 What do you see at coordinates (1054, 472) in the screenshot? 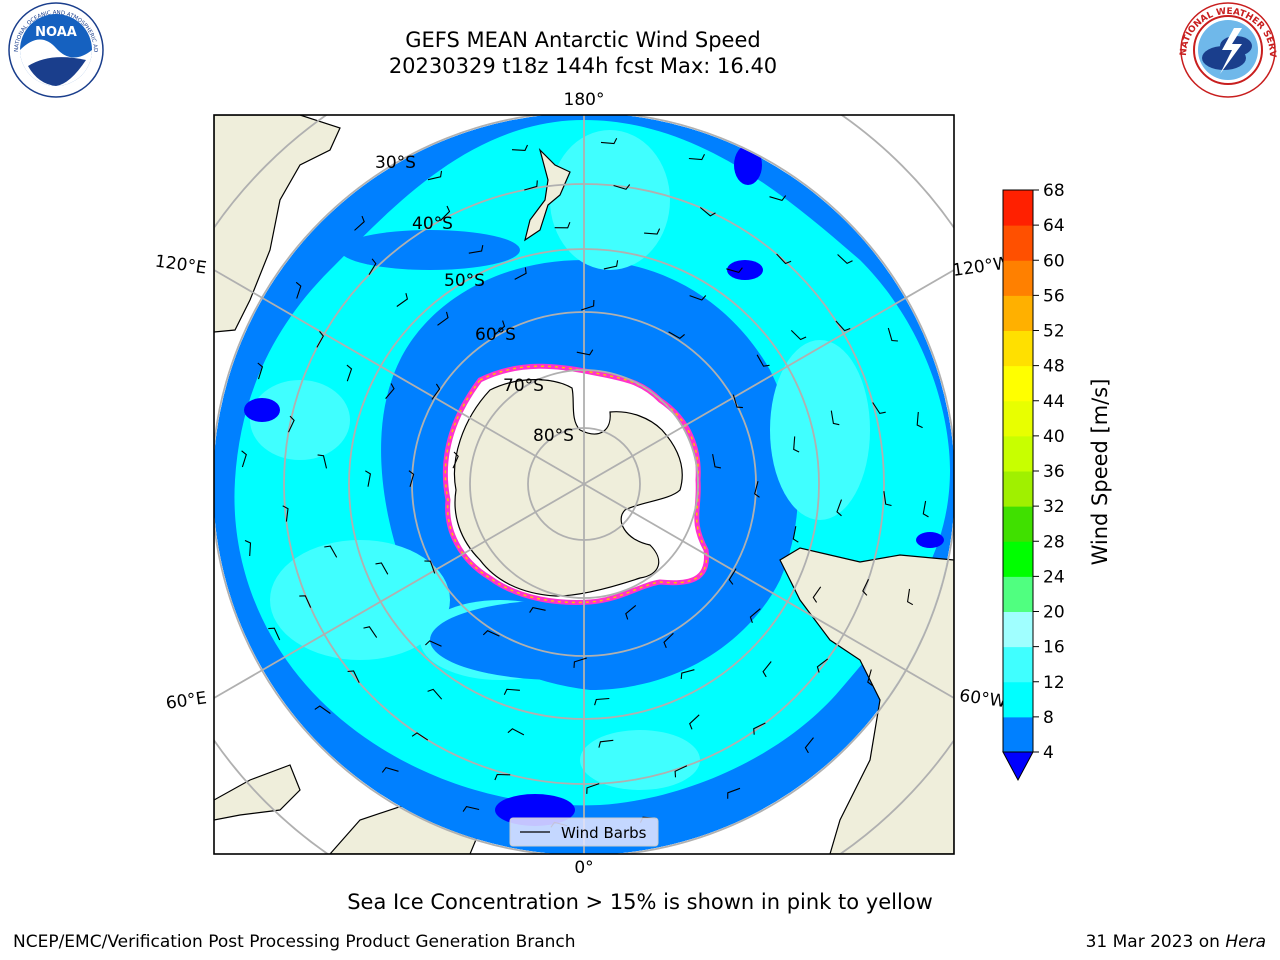
I see `colorbar-tick-label: 36` at bounding box center [1054, 472].